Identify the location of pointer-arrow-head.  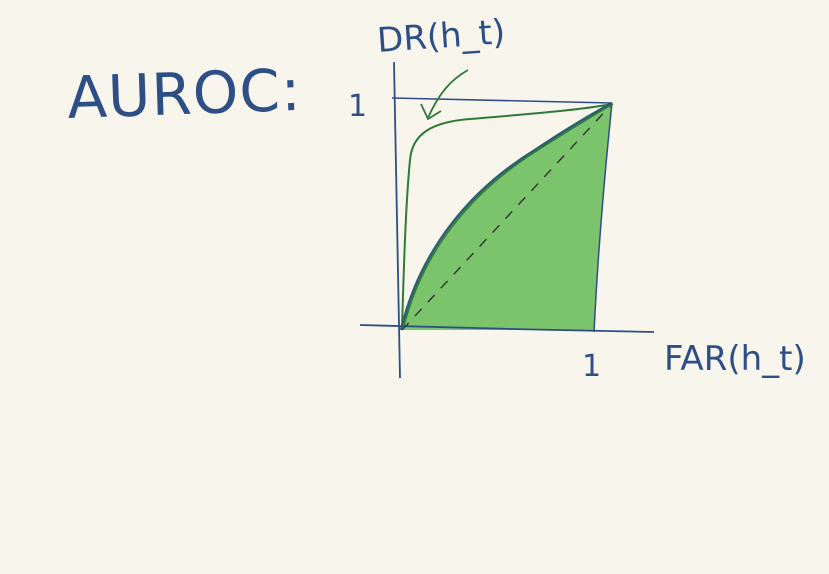
(431, 112).